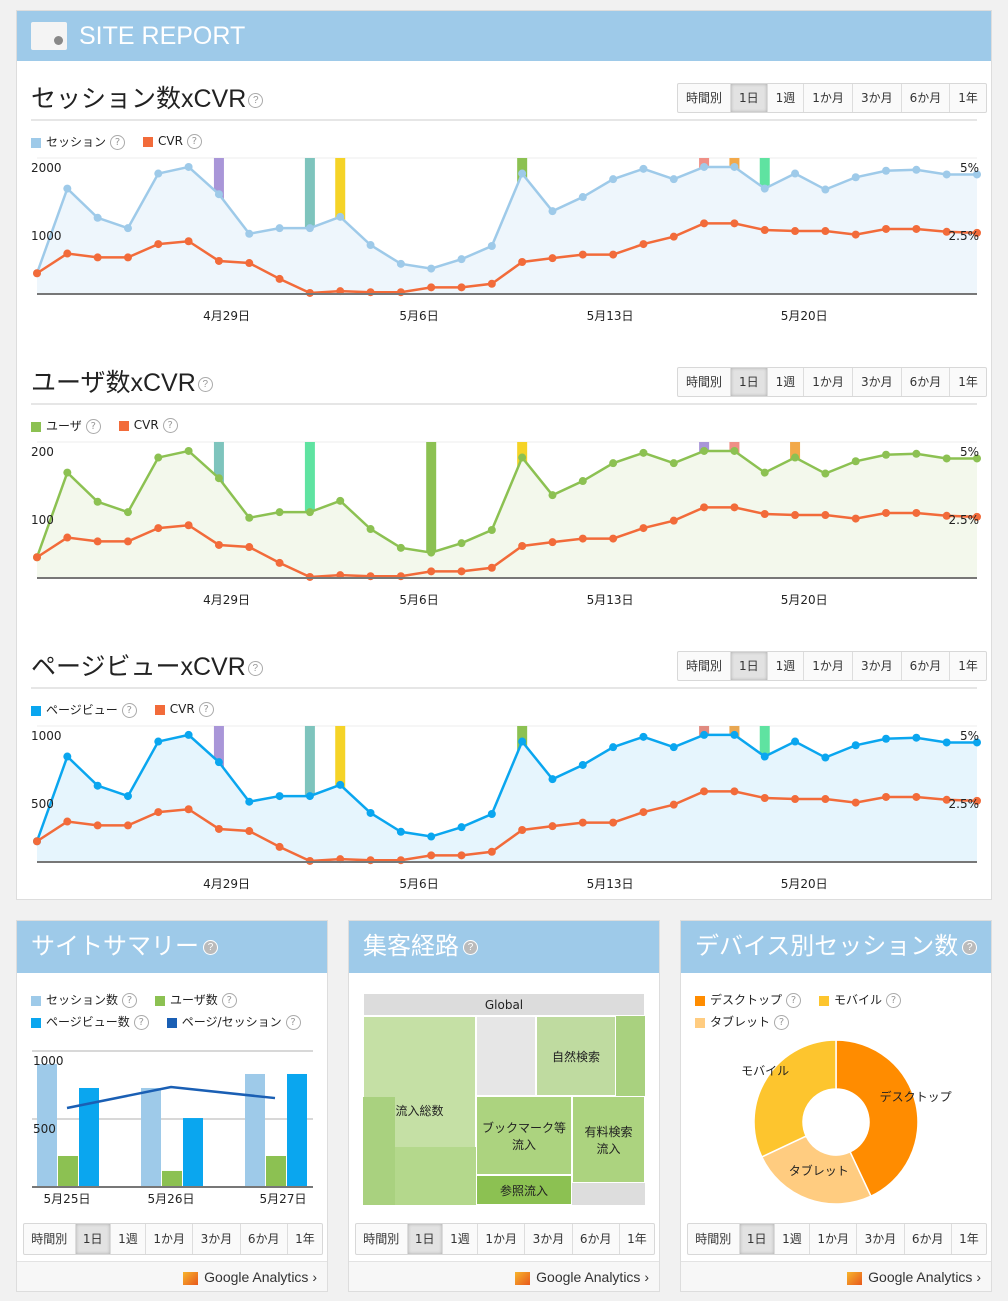 The width and height of the screenshot is (1008, 1301). Describe the element at coordinates (504, 1004) in the screenshot. I see `treemap-root: Global` at that location.